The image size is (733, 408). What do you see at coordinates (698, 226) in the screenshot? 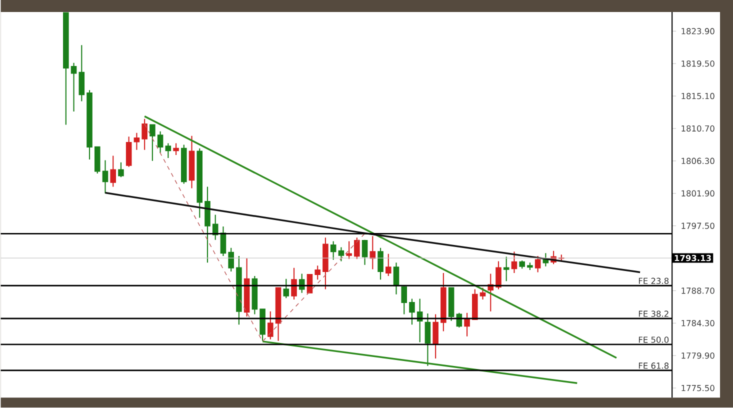
I see `y-tick-label: 1797.50` at bounding box center [698, 226].